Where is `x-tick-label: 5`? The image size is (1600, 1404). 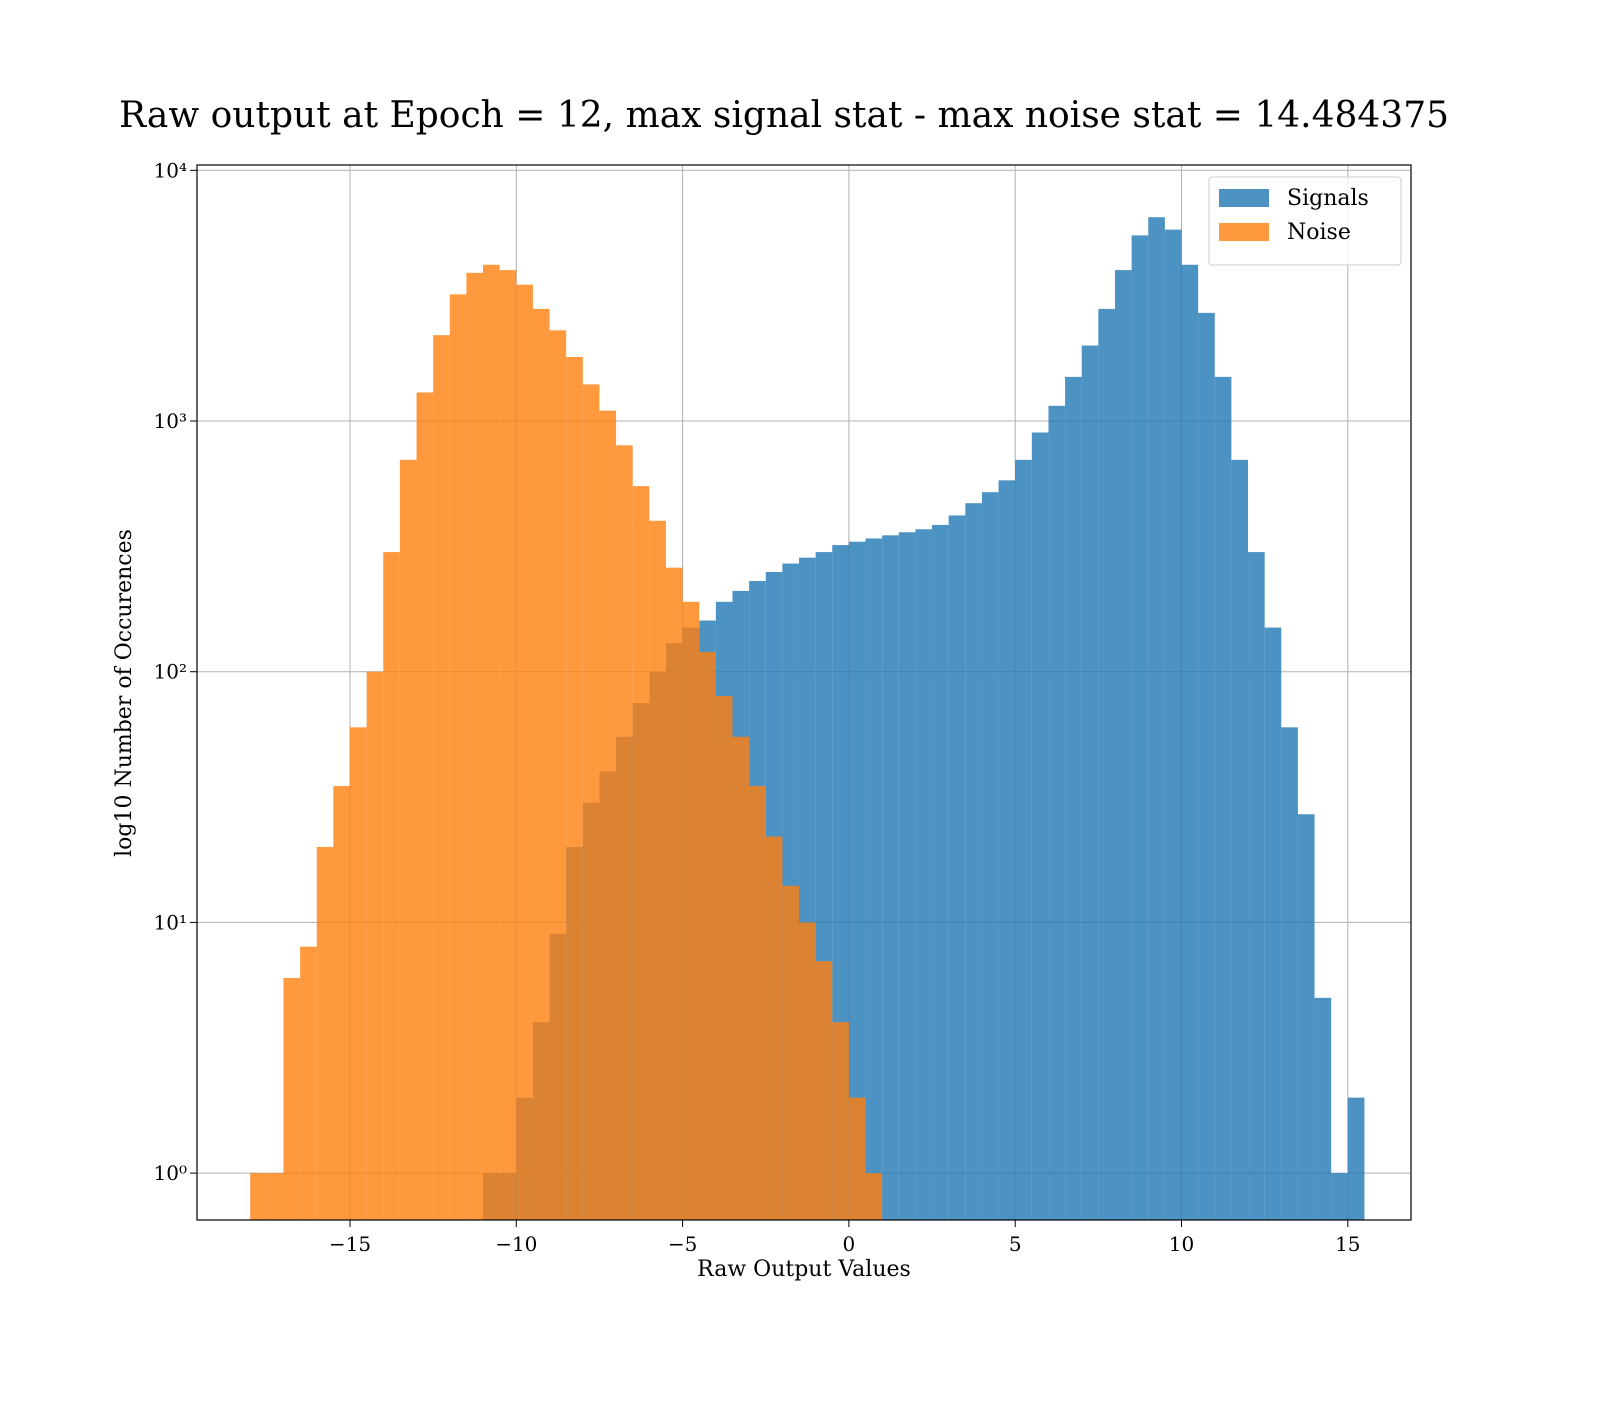
x-tick-label: 5 is located at coordinates (1015, 1244).